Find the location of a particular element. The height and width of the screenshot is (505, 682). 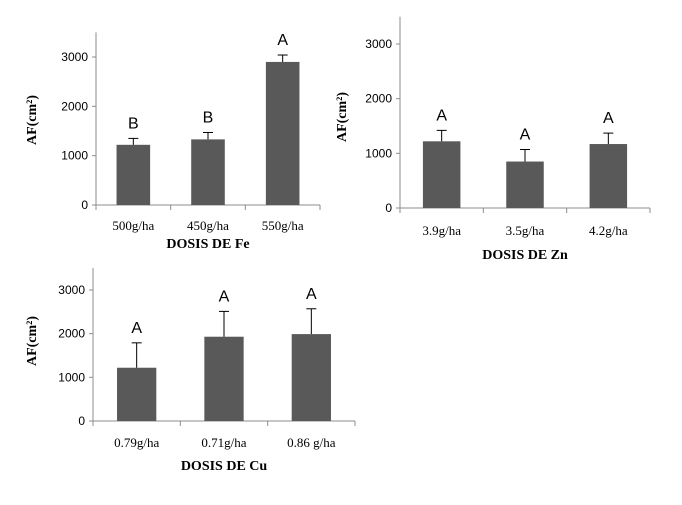

x-tick-label: 500g/ha is located at coordinates (133, 225).